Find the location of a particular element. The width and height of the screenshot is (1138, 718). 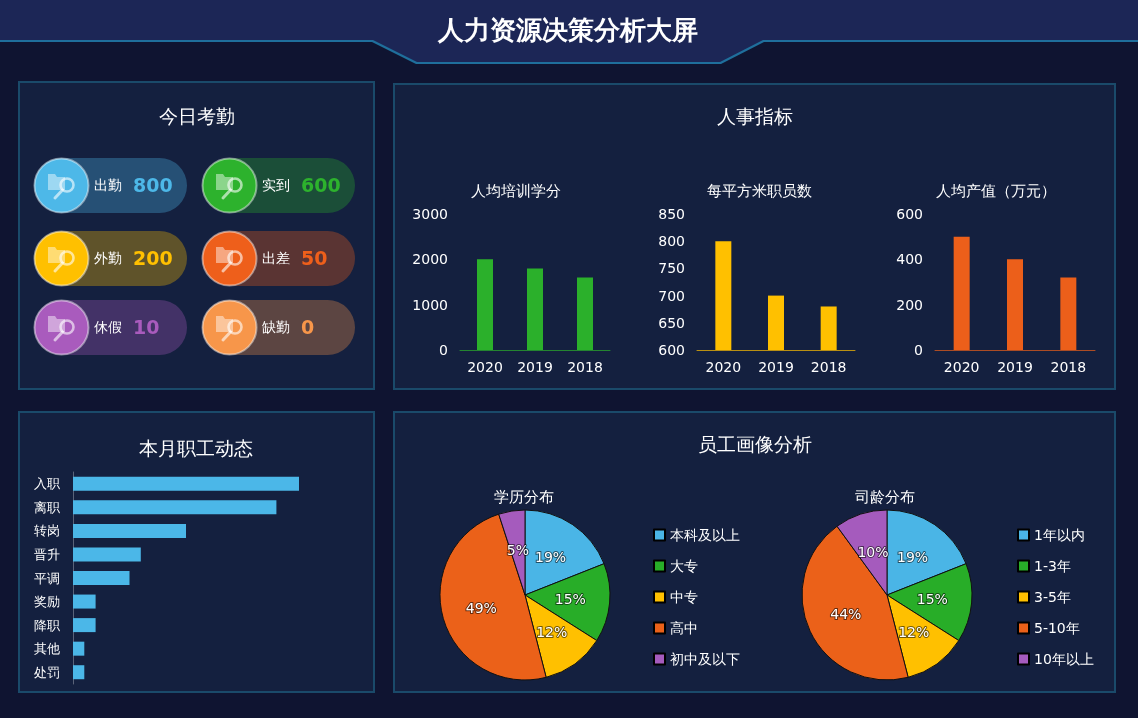

legend-label: 3-5年 is located at coordinates (1052, 597).